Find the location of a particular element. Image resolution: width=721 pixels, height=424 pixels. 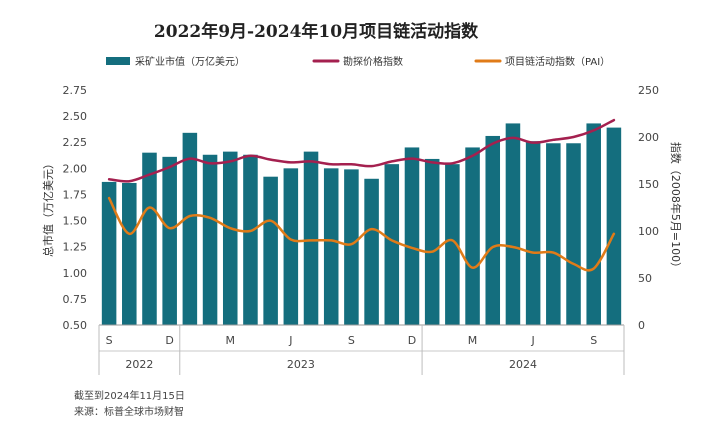

legend-swatch-bar is located at coordinates (118, 61).